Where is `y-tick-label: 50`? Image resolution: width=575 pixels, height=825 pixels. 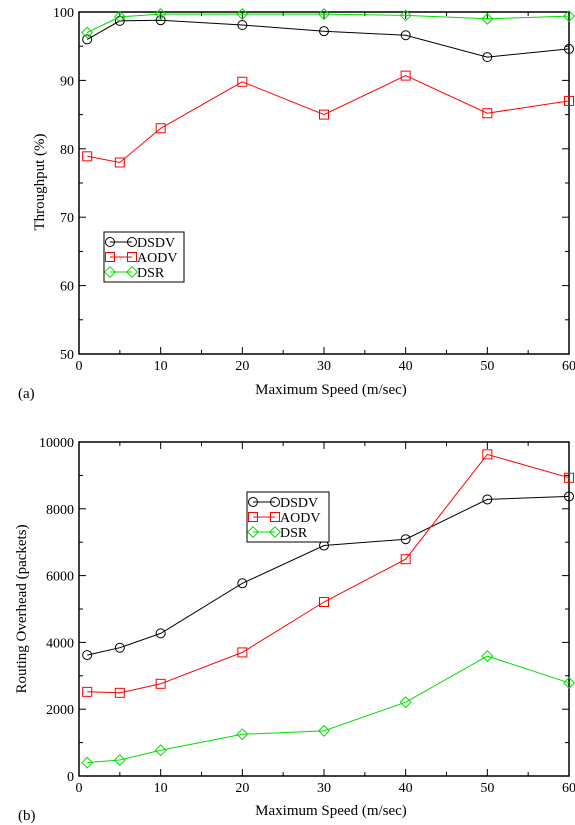
y-tick-label: 50 is located at coordinates (67, 355).